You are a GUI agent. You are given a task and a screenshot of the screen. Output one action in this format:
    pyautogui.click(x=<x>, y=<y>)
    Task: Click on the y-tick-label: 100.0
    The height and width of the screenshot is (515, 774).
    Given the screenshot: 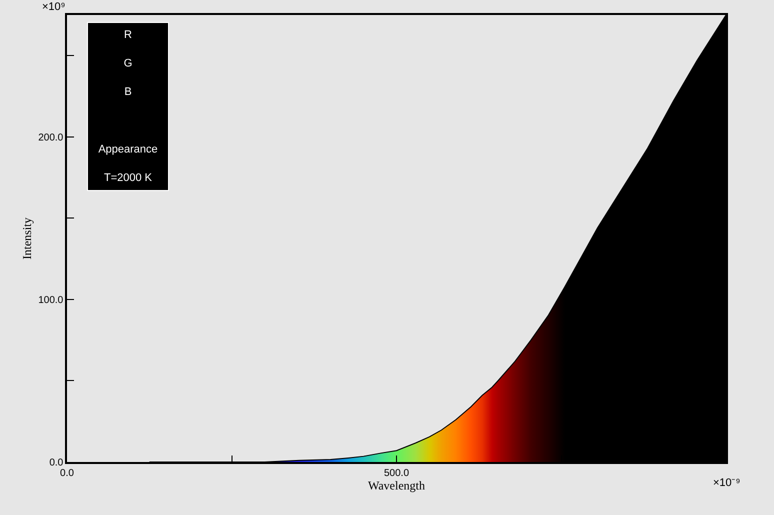 What is the action you would take?
    pyautogui.click(x=51, y=300)
    